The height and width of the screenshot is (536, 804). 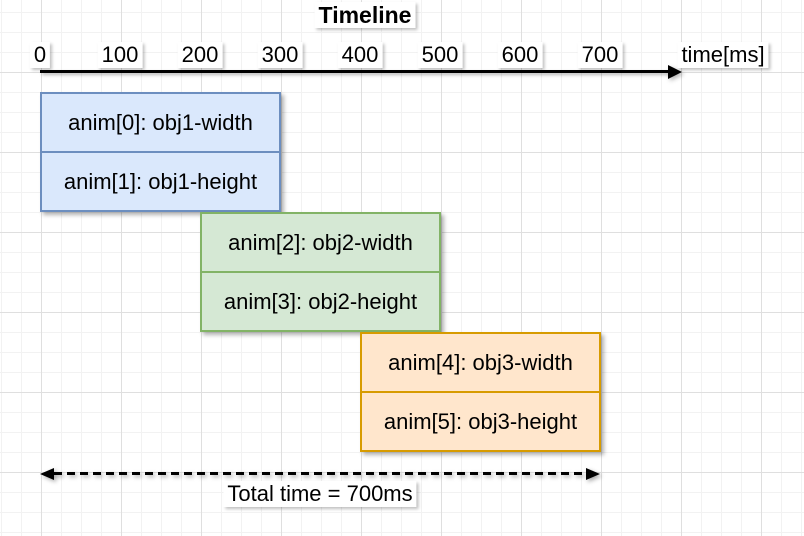 I want to click on time-axis-line, so click(x=354, y=71).